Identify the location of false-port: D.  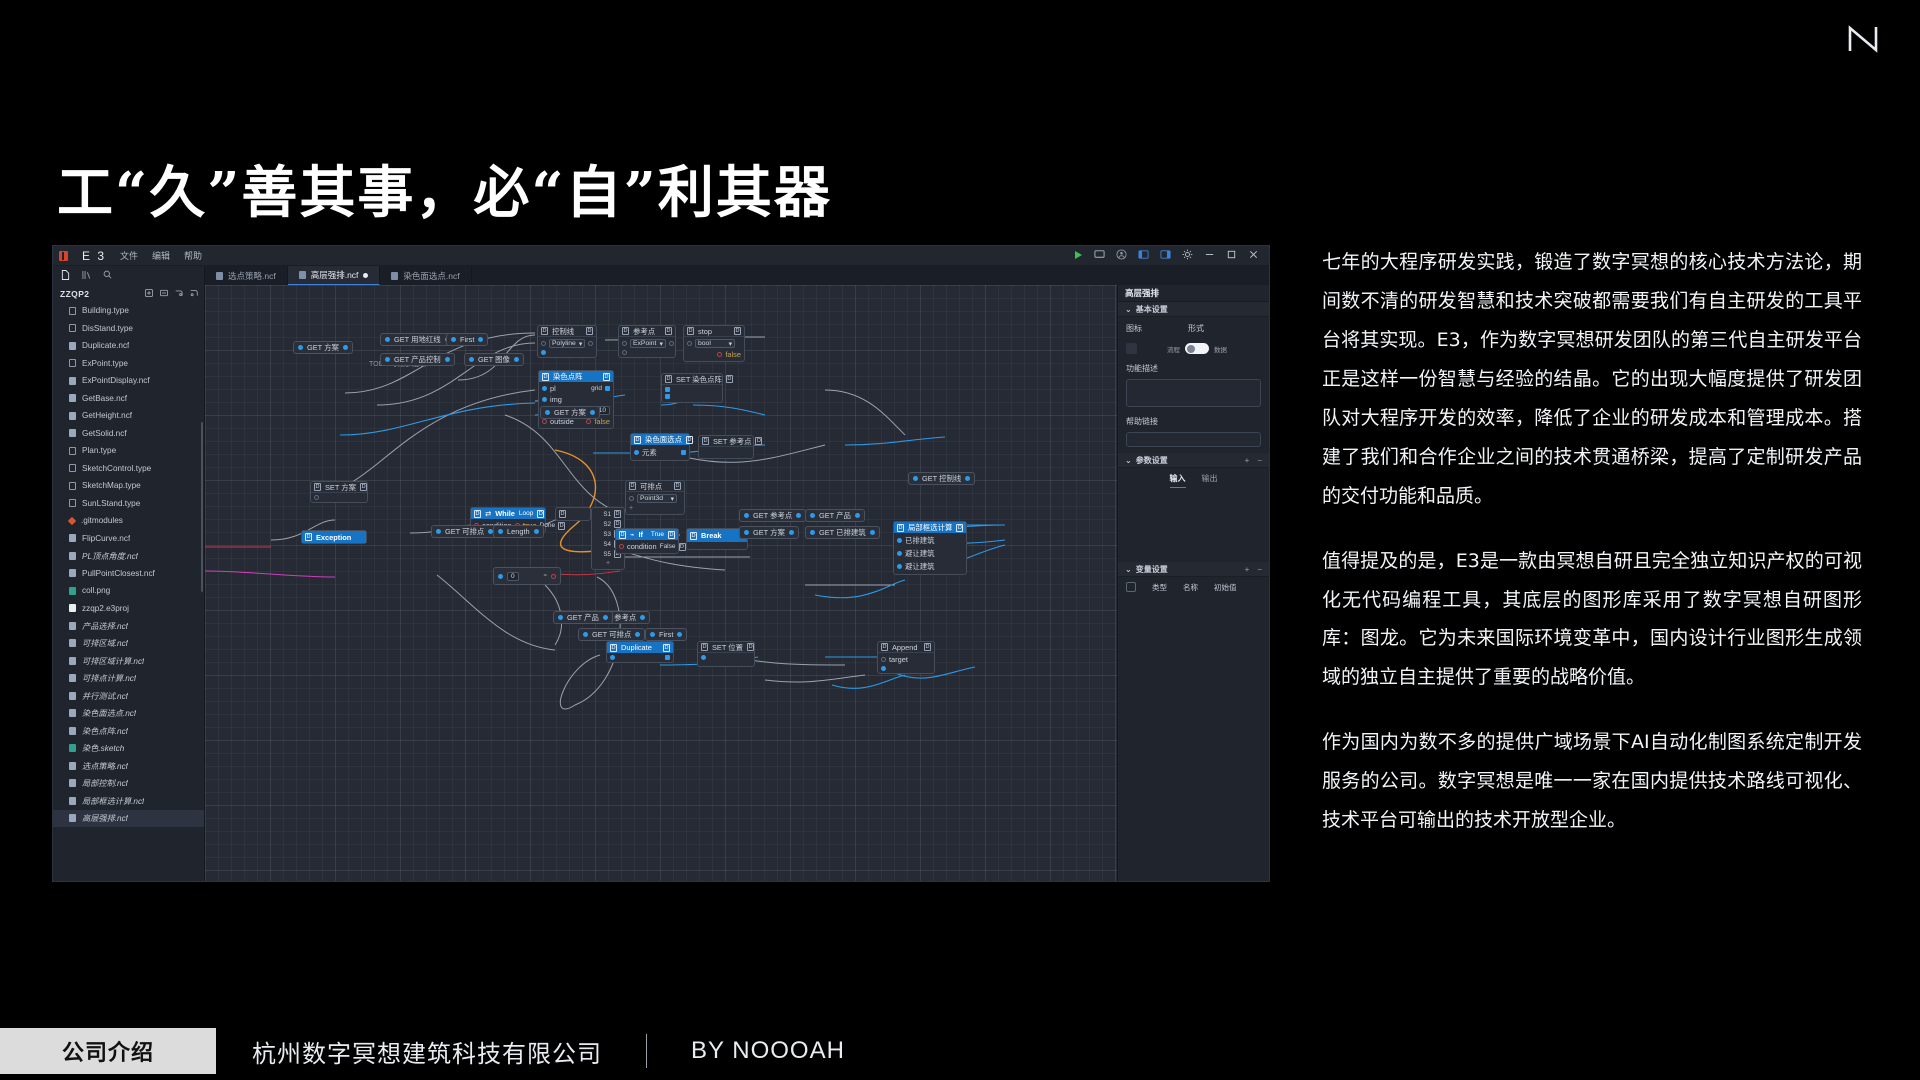
(682, 546).